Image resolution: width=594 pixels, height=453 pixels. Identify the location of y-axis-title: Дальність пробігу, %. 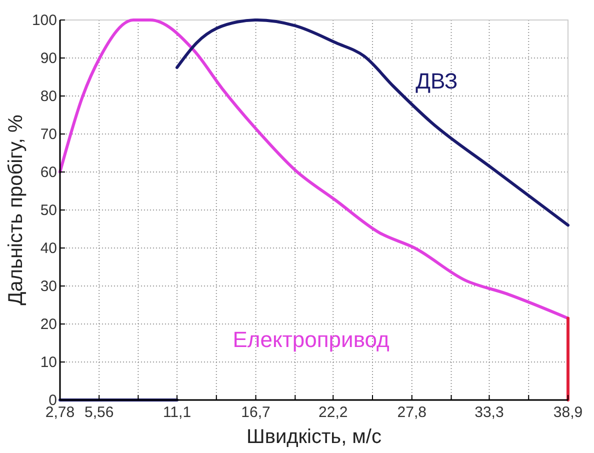
(16, 210).